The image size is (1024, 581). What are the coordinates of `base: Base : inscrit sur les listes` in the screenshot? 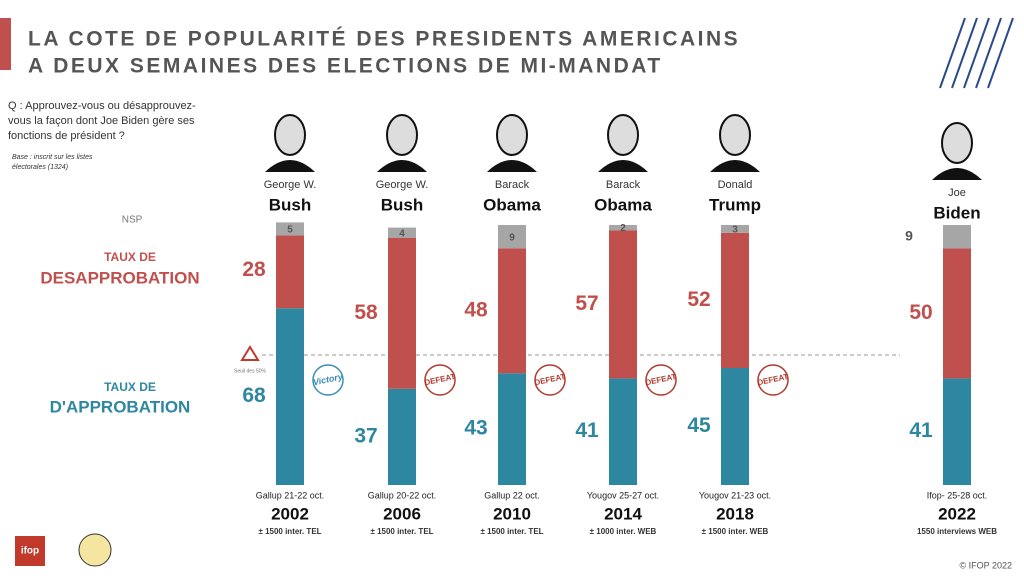 It's located at (52, 157).